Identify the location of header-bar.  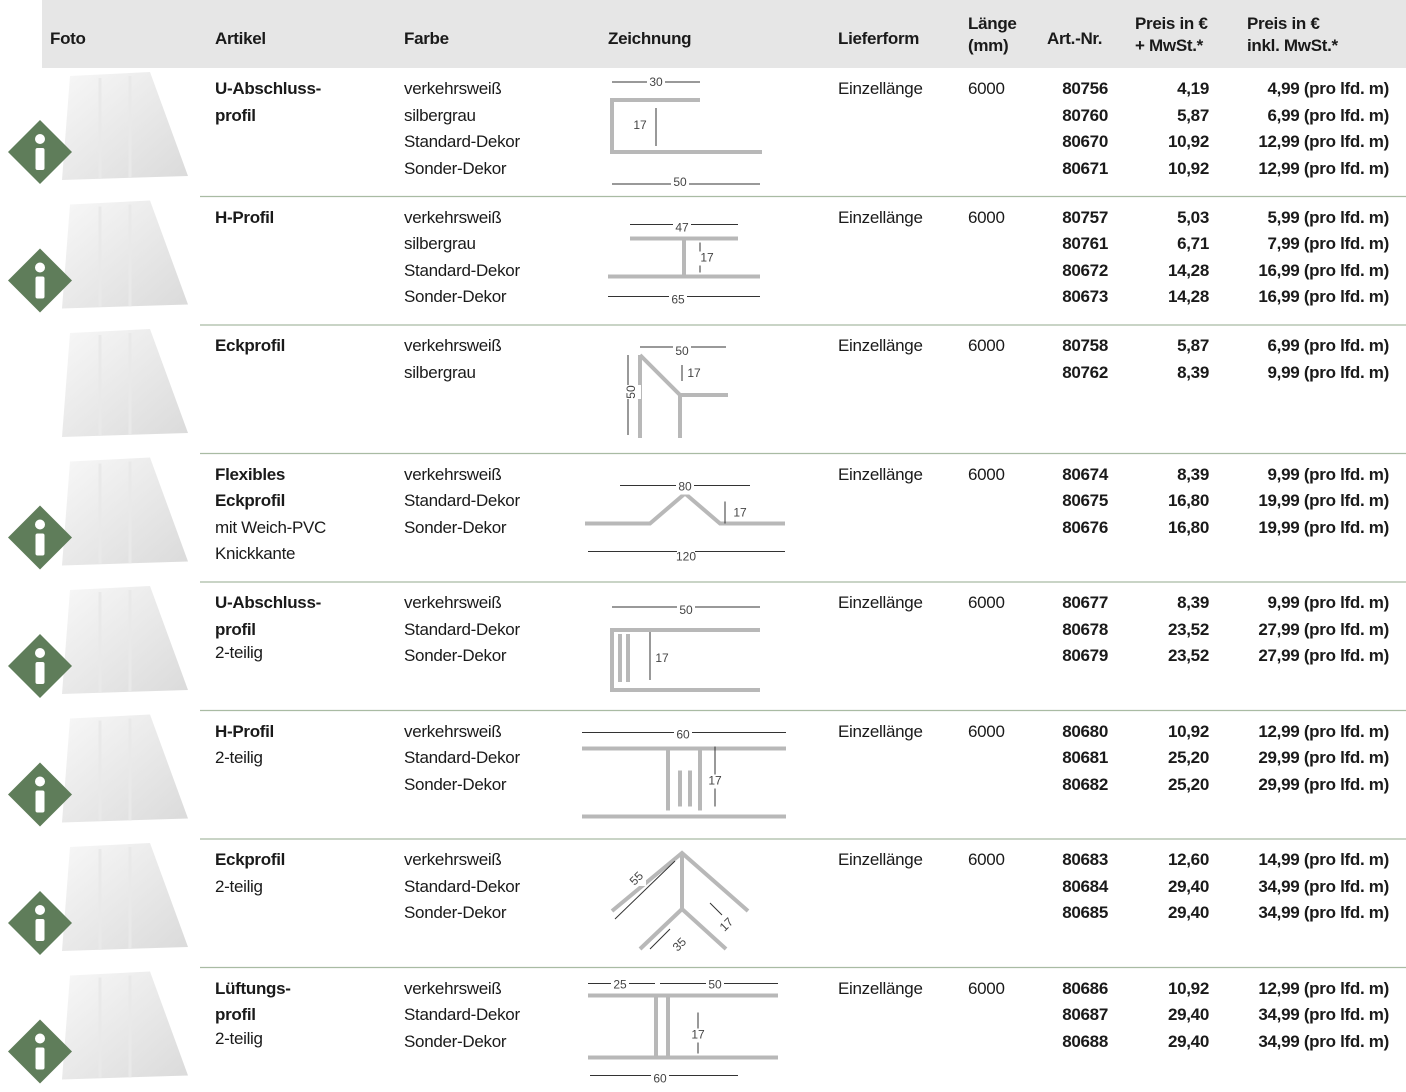
(724, 34).